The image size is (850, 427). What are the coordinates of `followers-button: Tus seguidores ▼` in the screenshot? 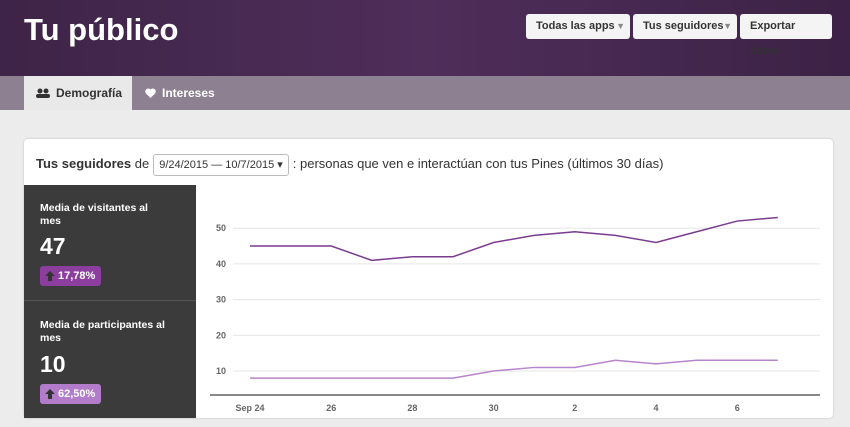 It's located at (685, 26).